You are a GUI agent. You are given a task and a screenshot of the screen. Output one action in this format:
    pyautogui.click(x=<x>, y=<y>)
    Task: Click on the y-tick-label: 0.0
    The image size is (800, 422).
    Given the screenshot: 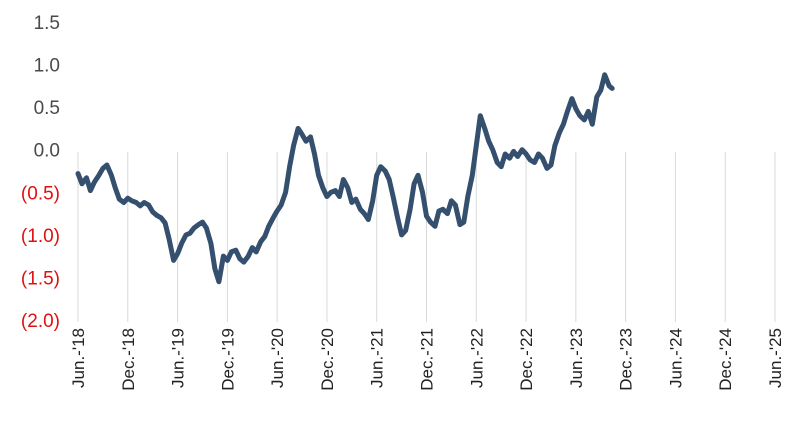 What is the action you would take?
    pyautogui.click(x=47, y=151)
    